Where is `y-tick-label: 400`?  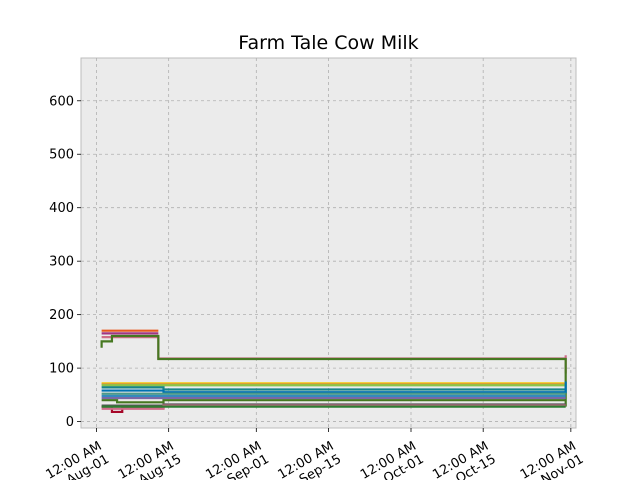
y-tick-label: 400 is located at coordinates (61, 208).